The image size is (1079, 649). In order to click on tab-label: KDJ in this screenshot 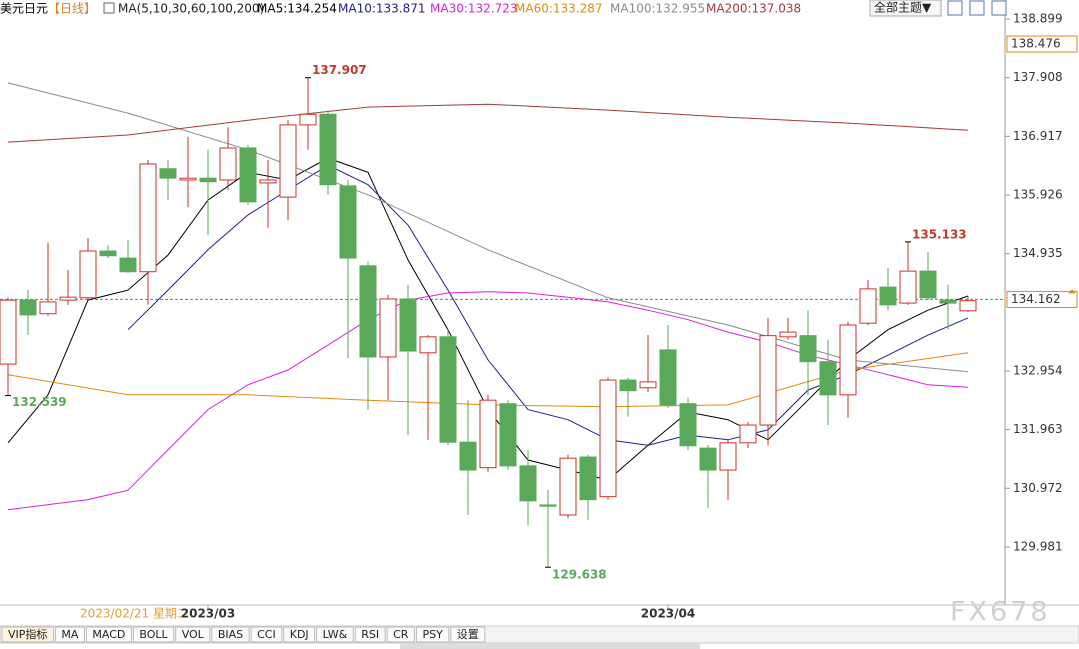, I will do `click(299, 634)`.